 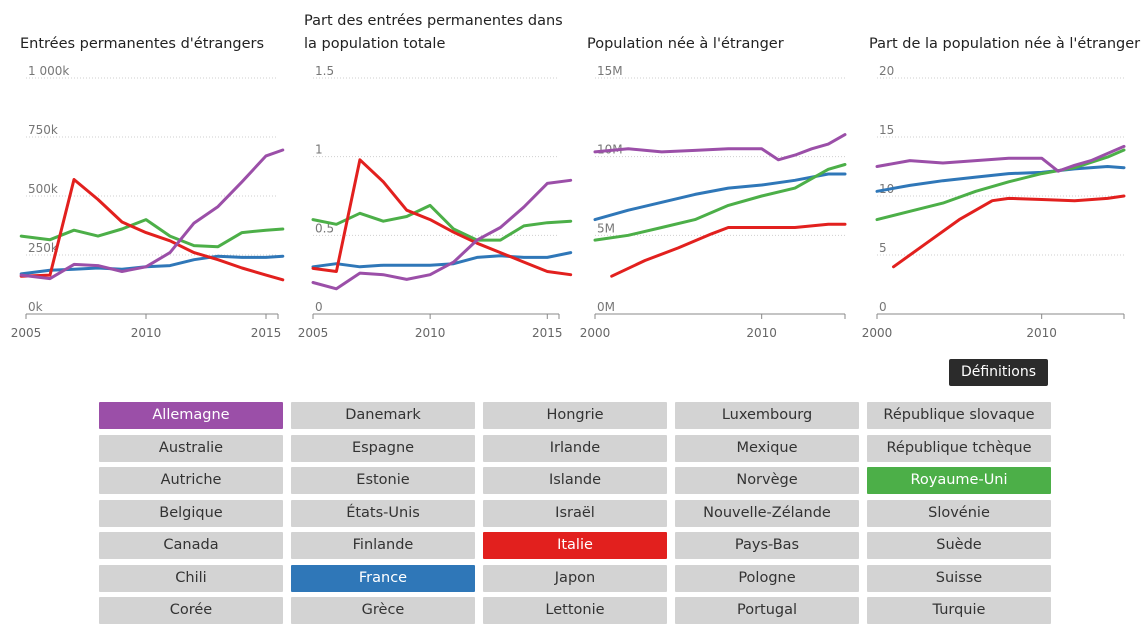 What do you see at coordinates (959, 578) in the screenshot?
I see `country-button-suisse: Suisse` at bounding box center [959, 578].